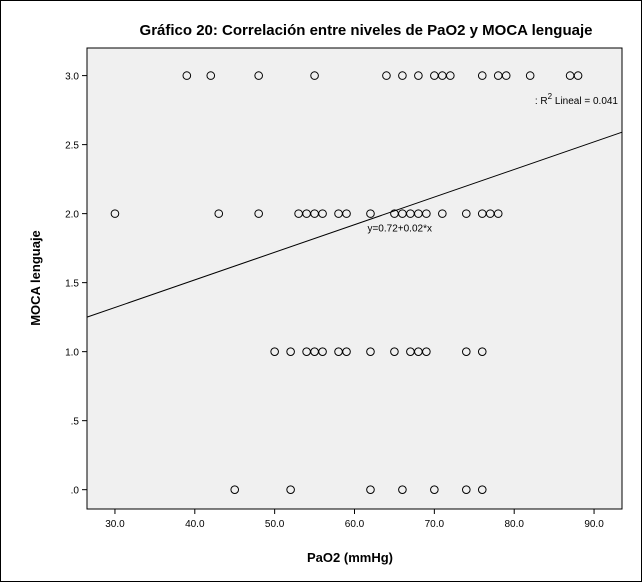  I want to click on x-tick-label: 30.0, so click(115, 524).